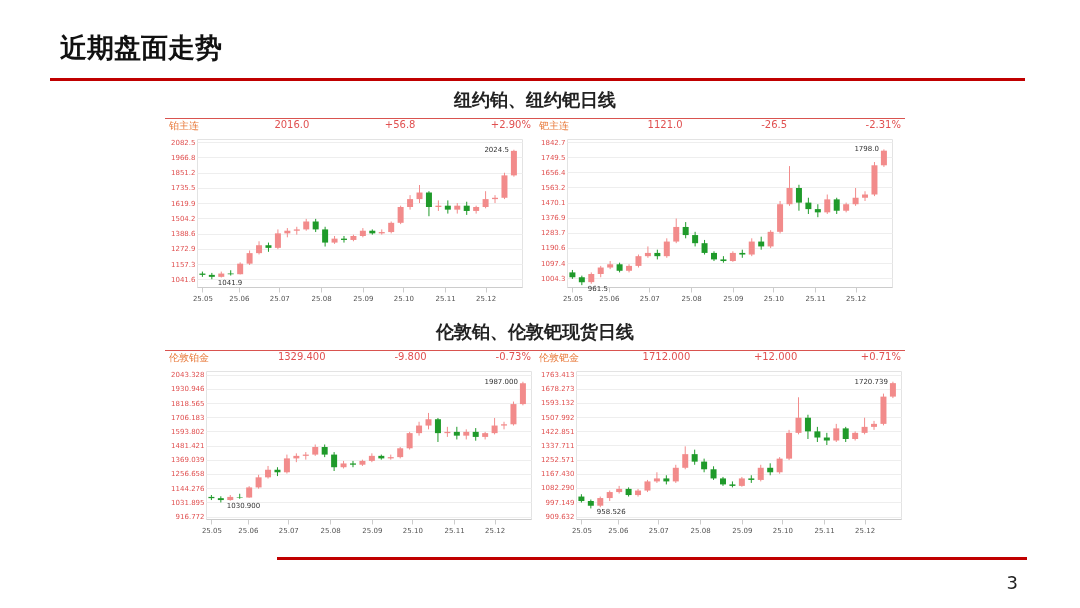  Describe the element at coordinates (400, 125) in the screenshot. I see `text: +56.8` at that location.